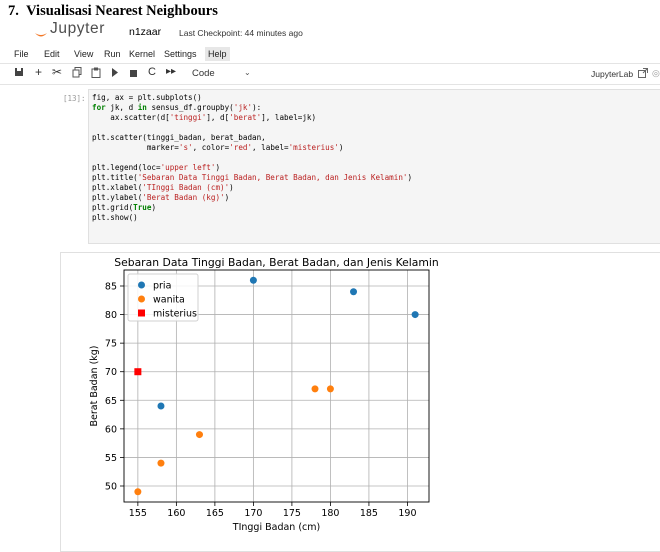  What do you see at coordinates (115, 217) in the screenshot?
I see `code-line: plt.show()` at bounding box center [115, 217].